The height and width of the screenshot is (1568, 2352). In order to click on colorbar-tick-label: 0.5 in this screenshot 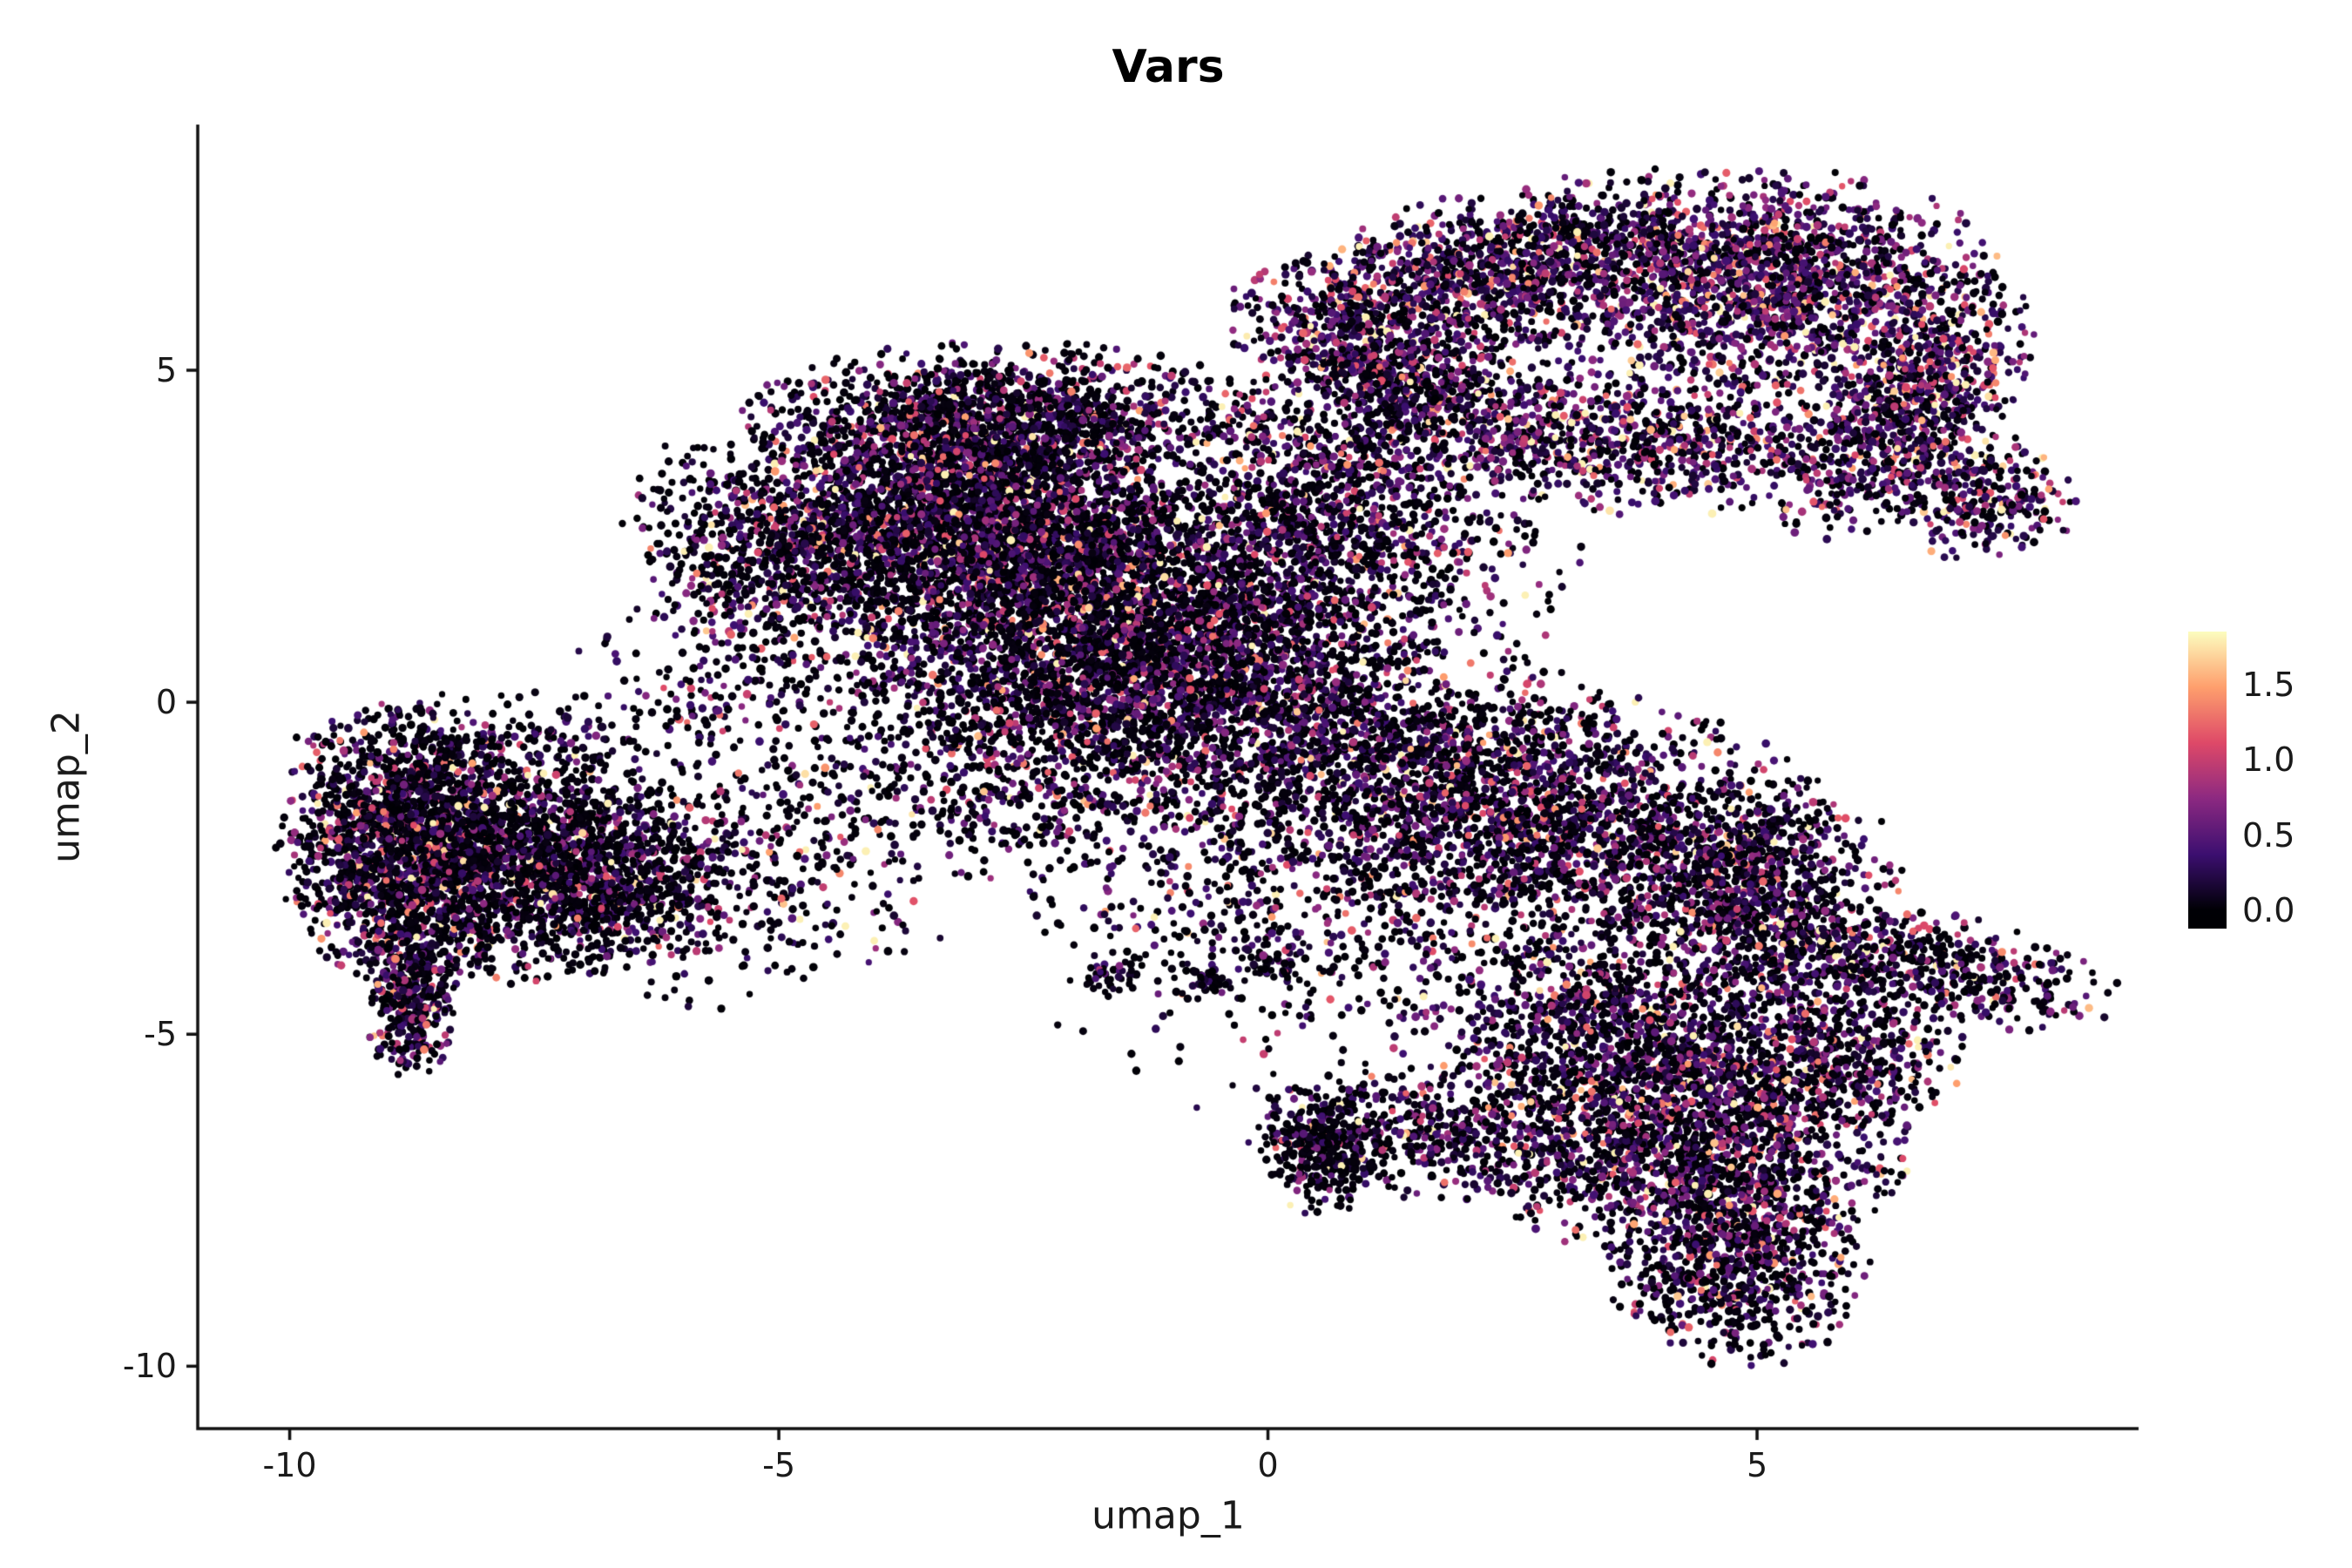, I will do `click(2268, 835)`.